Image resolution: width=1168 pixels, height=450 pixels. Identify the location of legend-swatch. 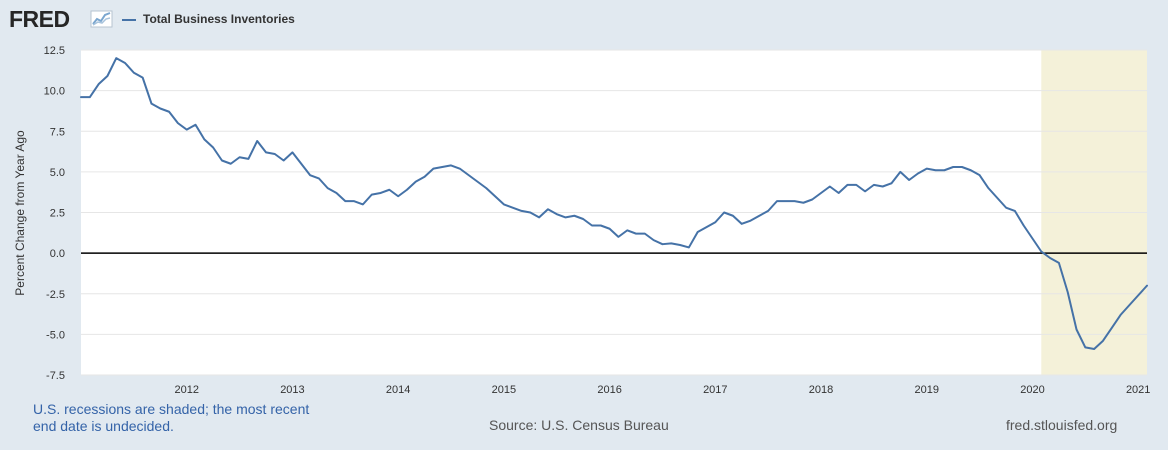
(129, 20).